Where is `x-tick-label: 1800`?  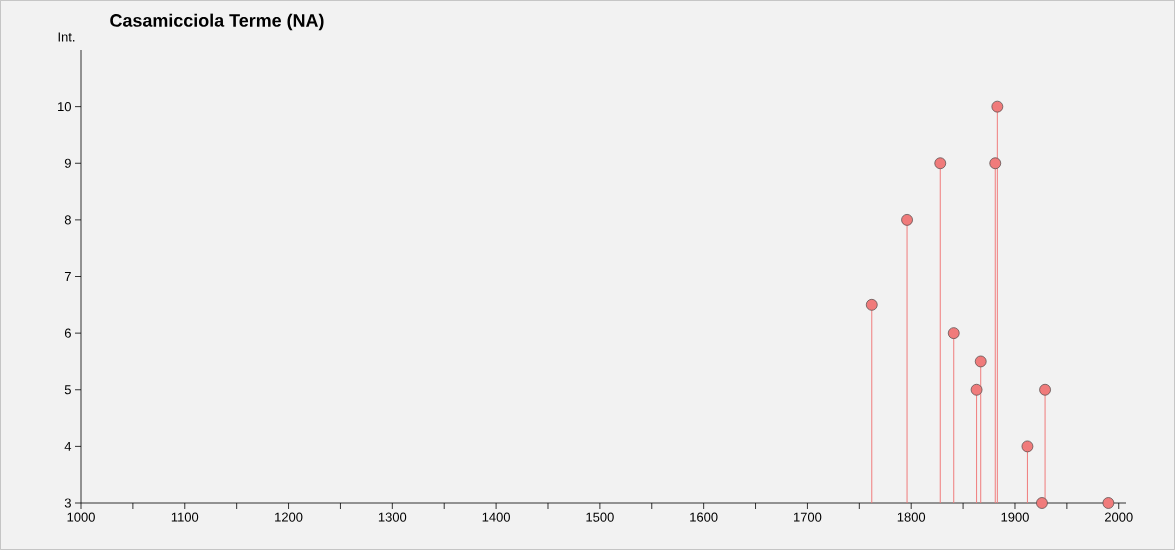 x-tick-label: 1800 is located at coordinates (911, 517).